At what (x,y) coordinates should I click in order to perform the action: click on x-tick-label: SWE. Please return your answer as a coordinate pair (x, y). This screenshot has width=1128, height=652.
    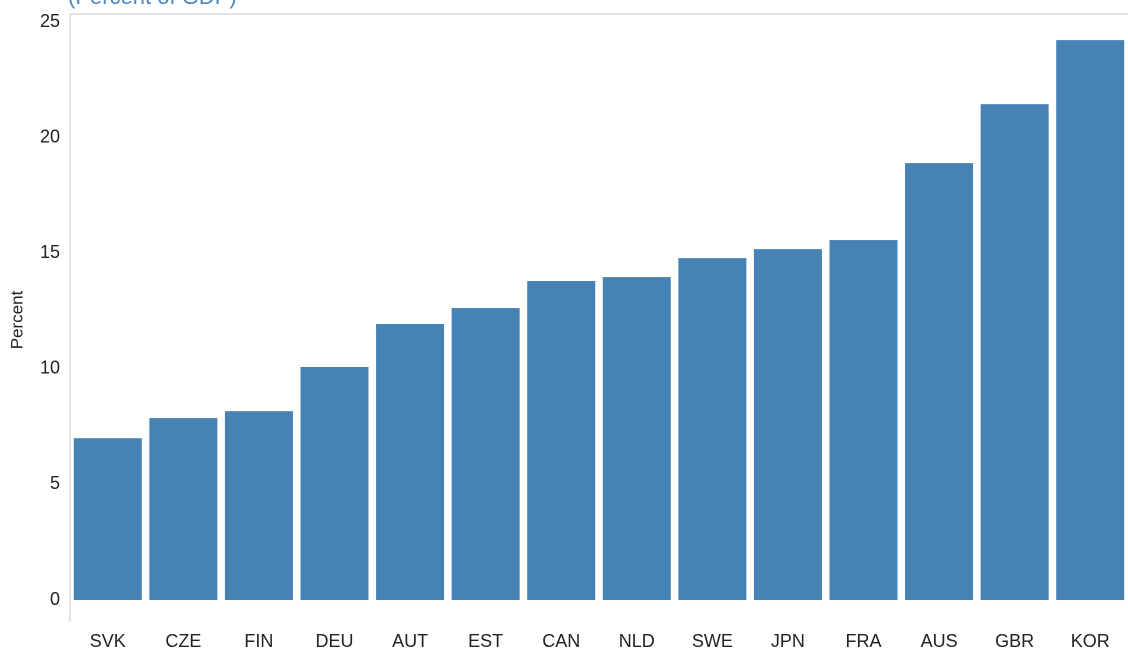
    Looking at the image, I should click on (712, 641).